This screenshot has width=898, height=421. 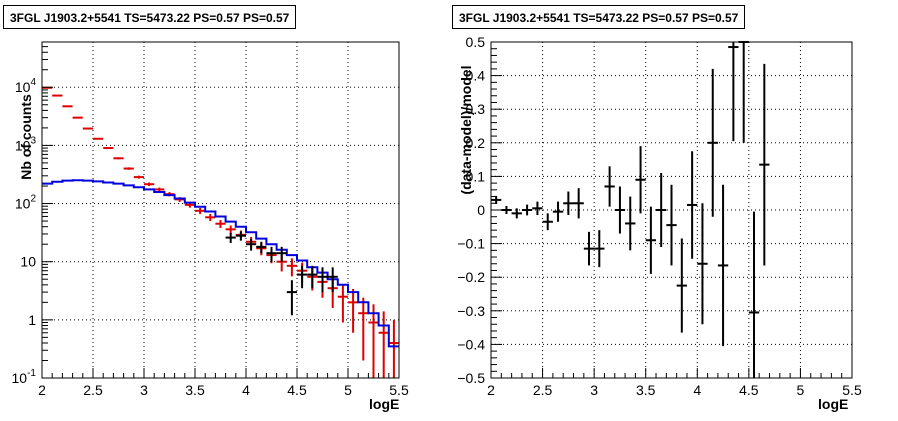 What do you see at coordinates (24, 377) in the screenshot?
I see `y-tick-label: 10-1` at bounding box center [24, 377].